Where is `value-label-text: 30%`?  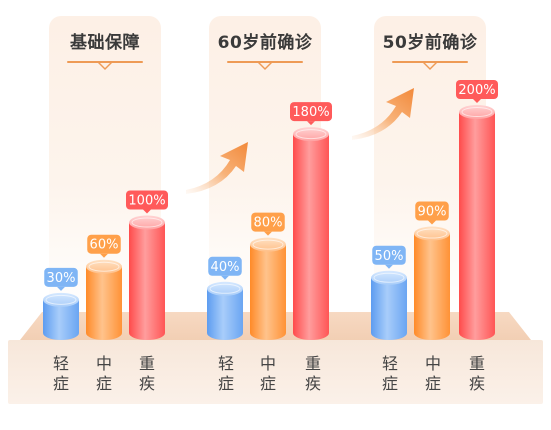 value-label-text: 30% is located at coordinates (61, 278).